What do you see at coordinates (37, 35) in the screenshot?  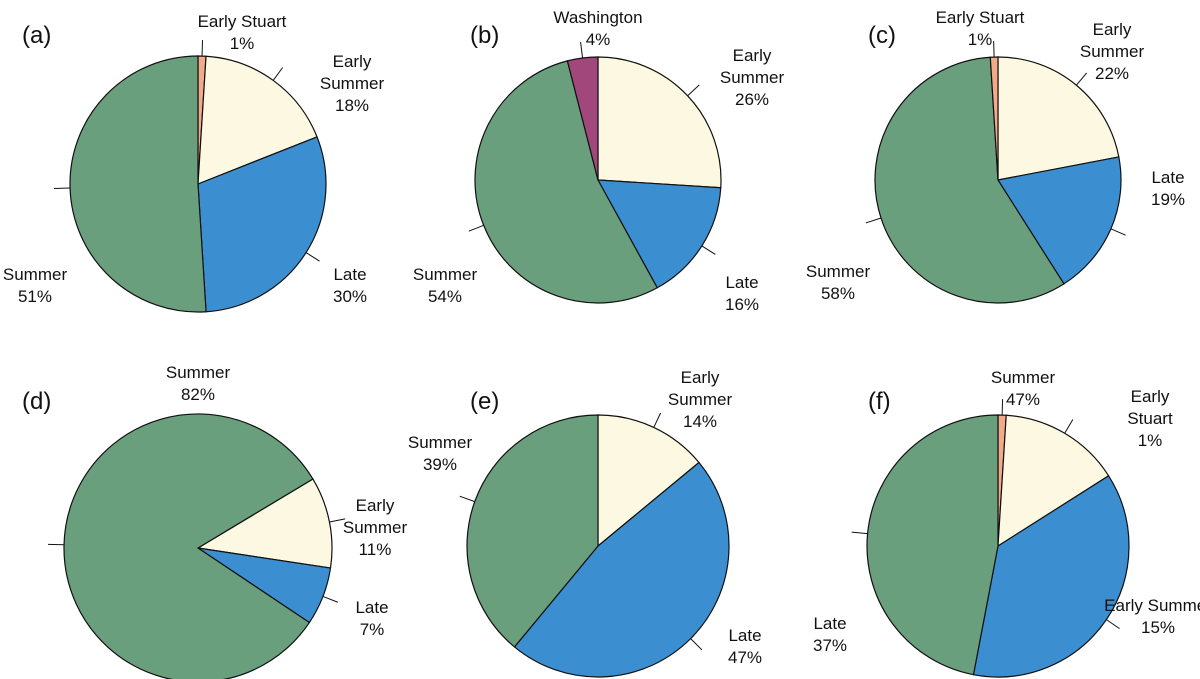 I see `panel-label: (a)` at bounding box center [37, 35].